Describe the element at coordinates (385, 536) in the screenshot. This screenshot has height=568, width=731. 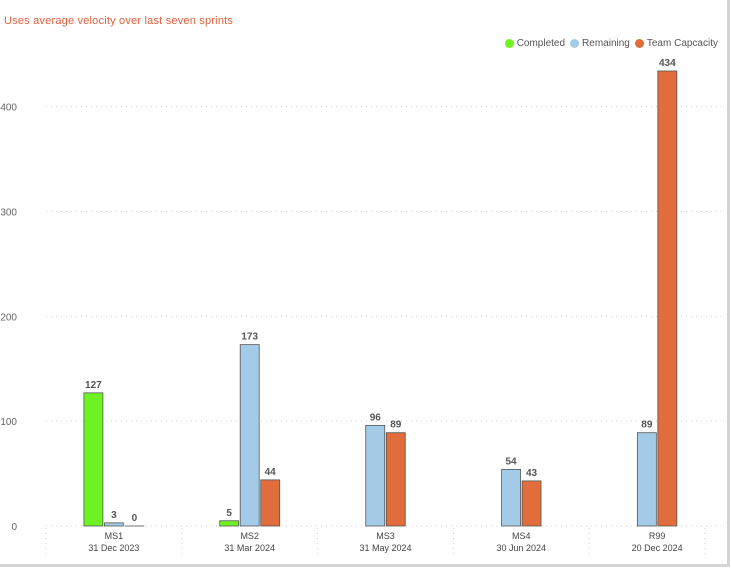
I see `x-tick-label: MS3` at that location.